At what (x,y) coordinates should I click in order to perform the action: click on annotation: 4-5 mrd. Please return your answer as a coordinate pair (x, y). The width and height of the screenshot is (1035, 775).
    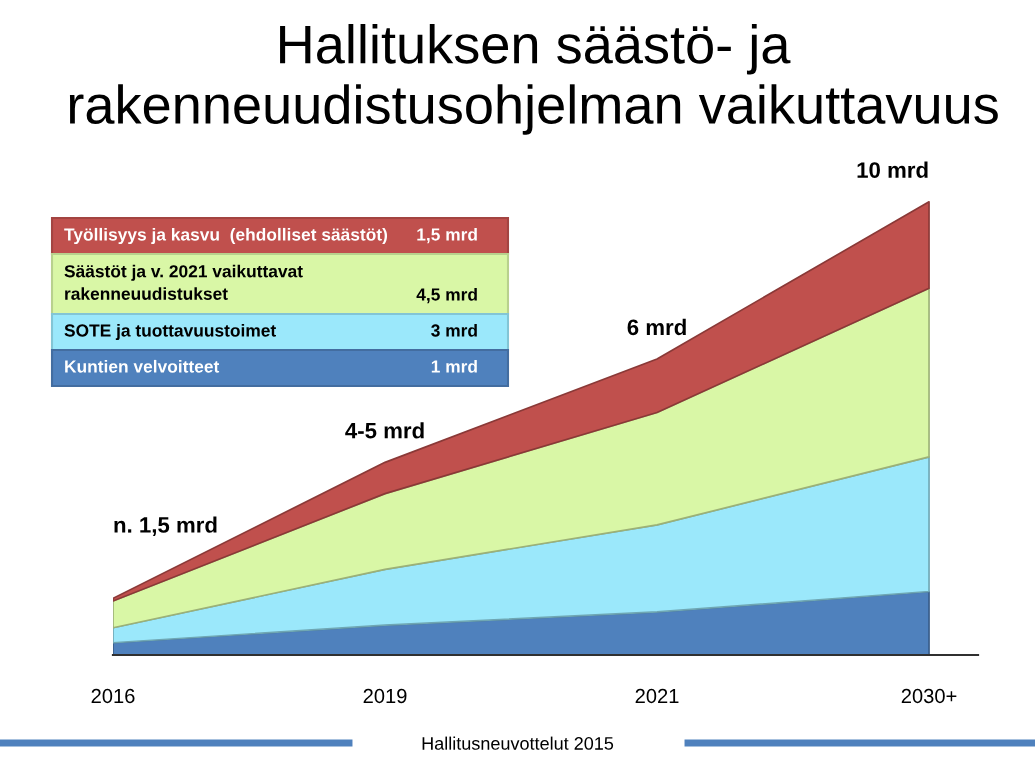
    Looking at the image, I should click on (384, 430).